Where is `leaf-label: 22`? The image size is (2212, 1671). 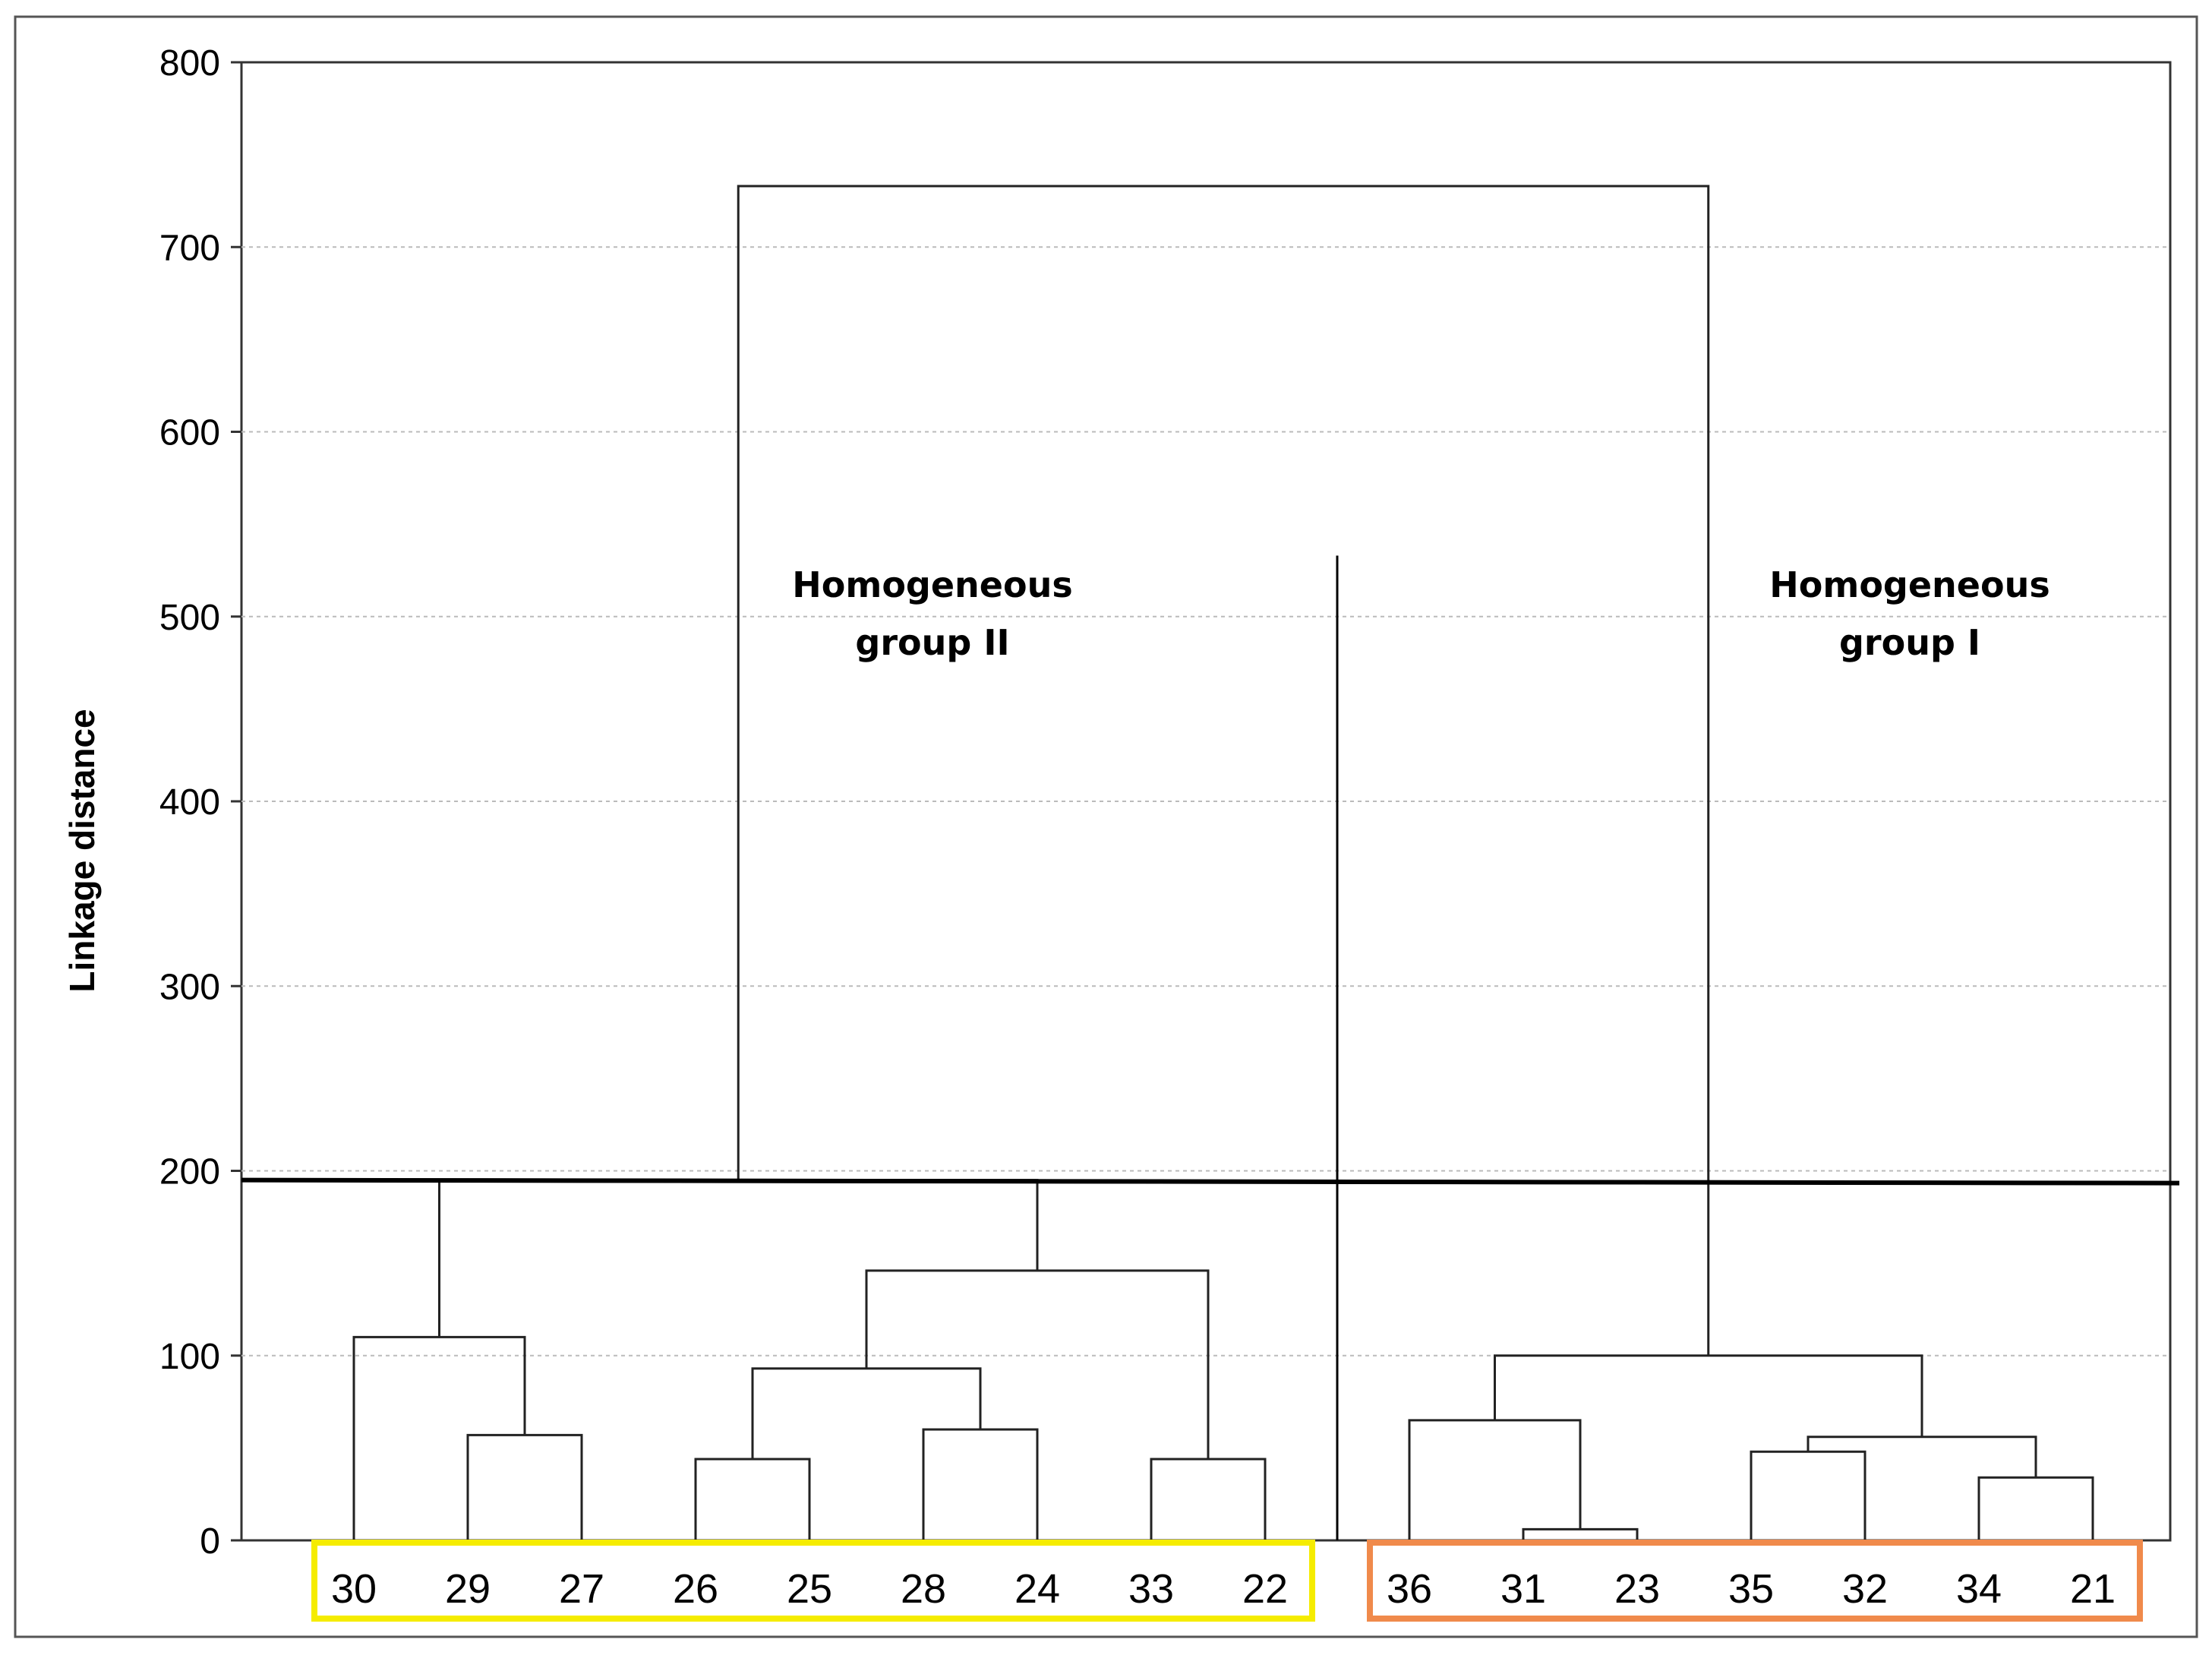
leaf-label: 22 is located at coordinates (1265, 1589).